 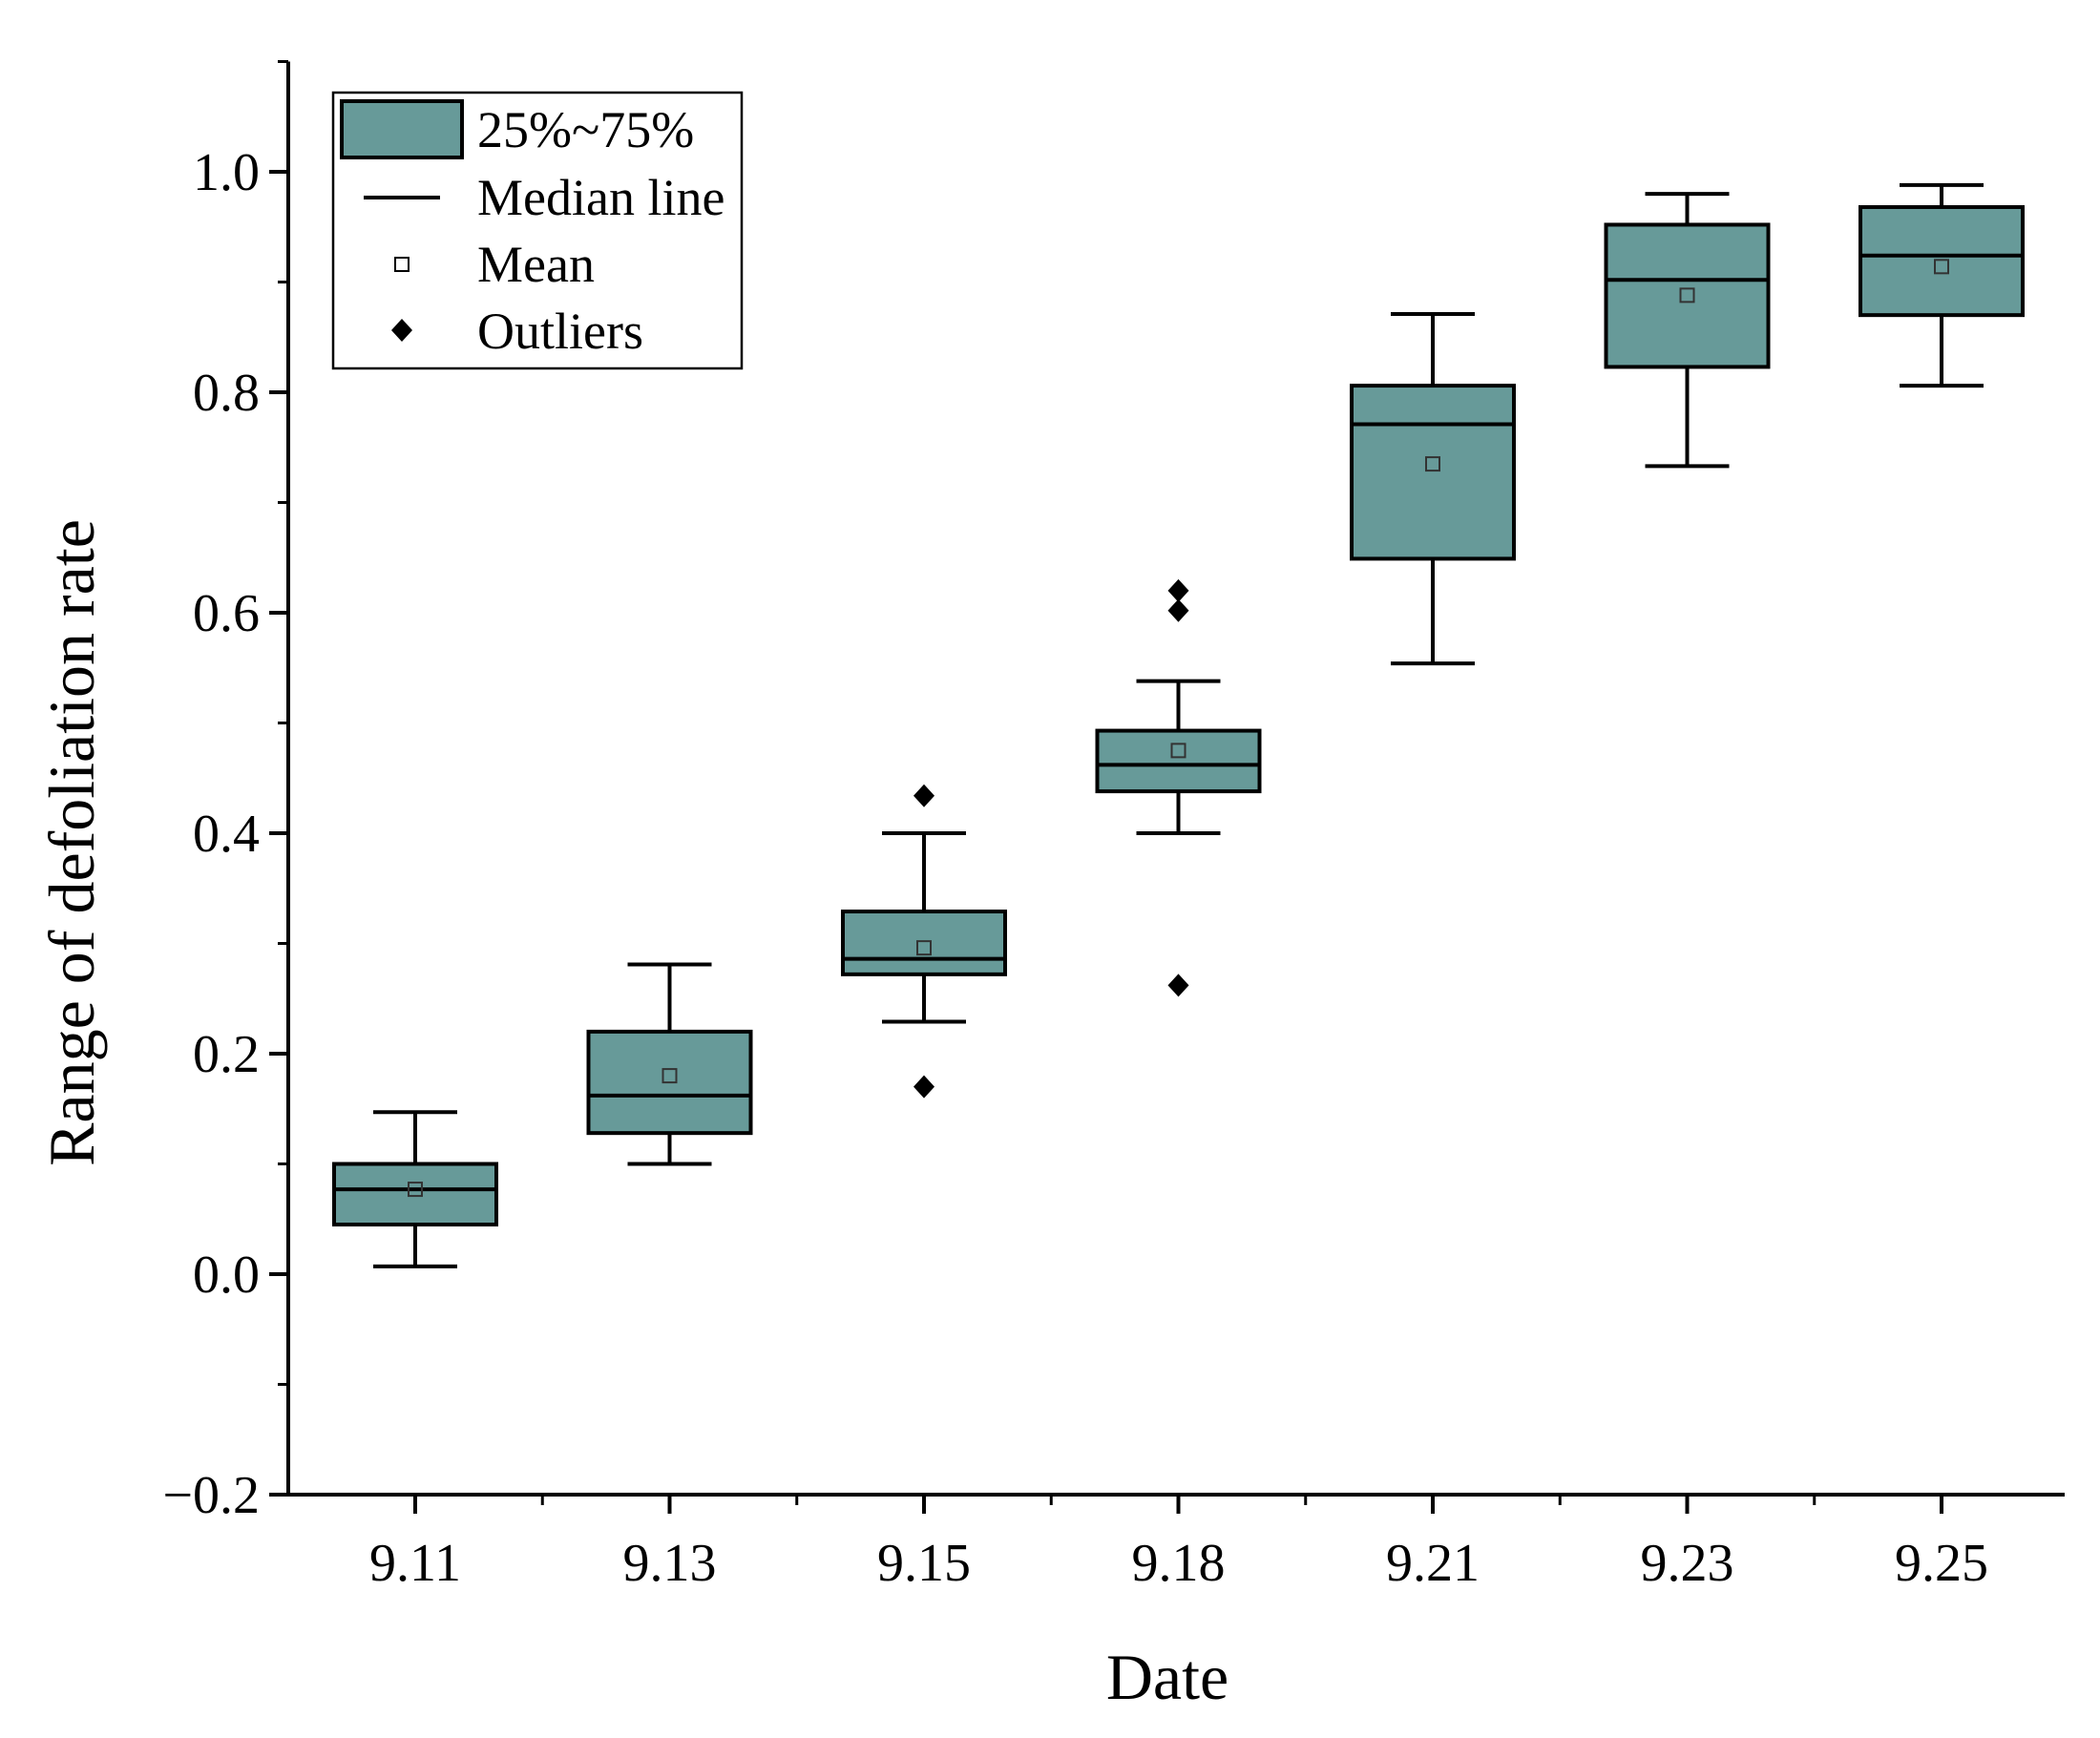 I want to click on legend-label-outliers: Outliers, so click(x=560, y=331).